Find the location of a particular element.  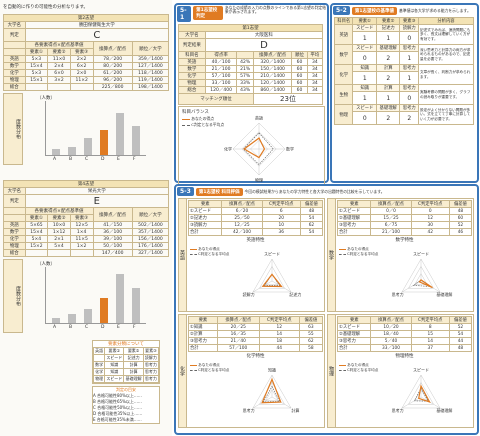

choice2-col-main: 各要素得点×配点基準値 is located at coordinates (59, 45).